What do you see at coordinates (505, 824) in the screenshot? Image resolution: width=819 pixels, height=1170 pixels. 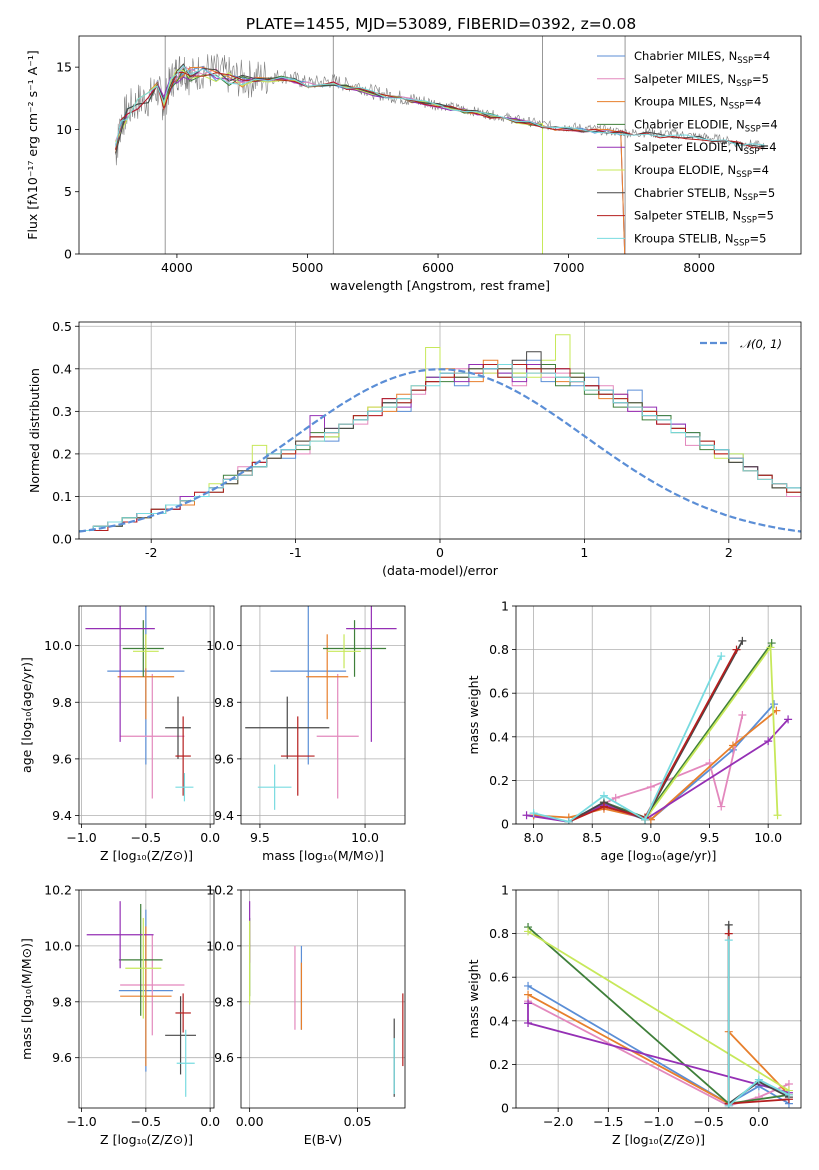 I see `y-tick-label: 0` at bounding box center [505, 824].